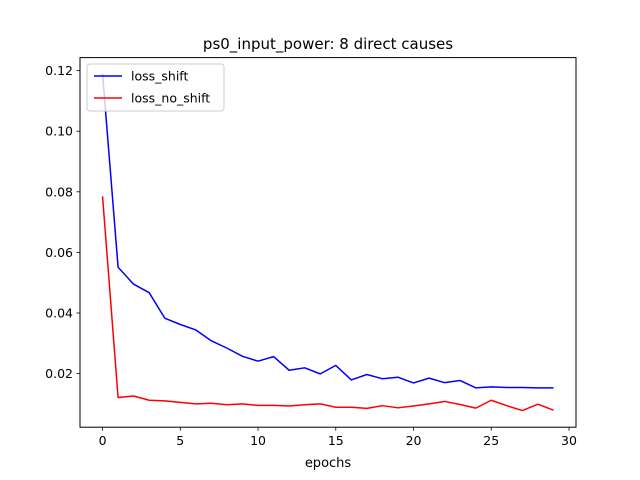 The image size is (640, 480). What do you see at coordinates (328, 44) in the screenshot?
I see `chart-title: ps0_input_power: 8 direct causes` at bounding box center [328, 44].